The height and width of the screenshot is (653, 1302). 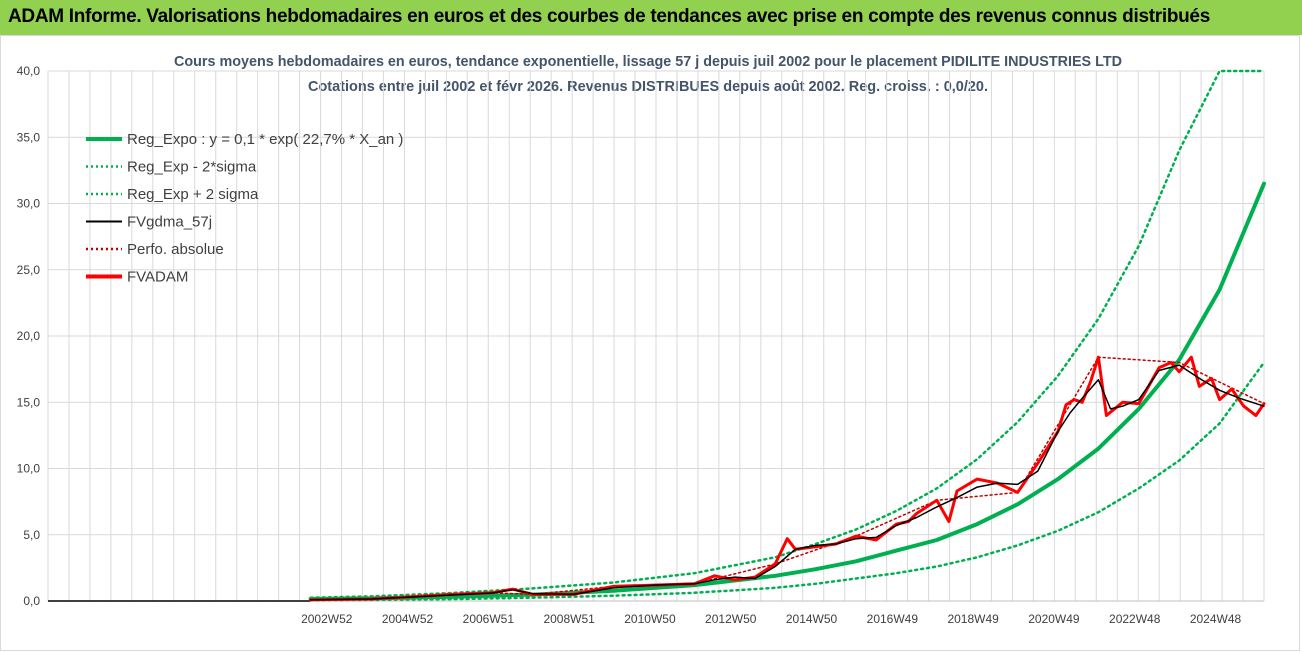 I want to click on y-axis: 0,0 5,0 10,0 15,0 20,0 25,0 30,0 35,0 40,0, so click(x=29, y=336).